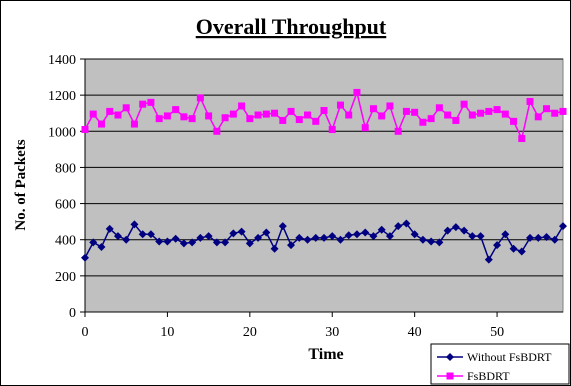 This screenshot has height=386, width=571. What do you see at coordinates (65, 277) in the screenshot?
I see `y-tick-label: 200` at bounding box center [65, 277].